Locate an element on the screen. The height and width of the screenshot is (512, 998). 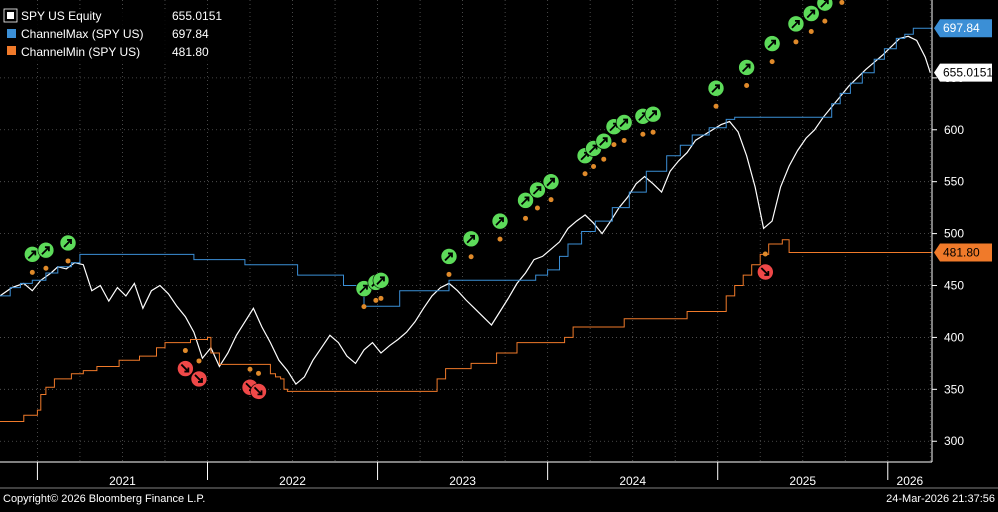
legend-swatch-spy is located at coordinates (10, 15).